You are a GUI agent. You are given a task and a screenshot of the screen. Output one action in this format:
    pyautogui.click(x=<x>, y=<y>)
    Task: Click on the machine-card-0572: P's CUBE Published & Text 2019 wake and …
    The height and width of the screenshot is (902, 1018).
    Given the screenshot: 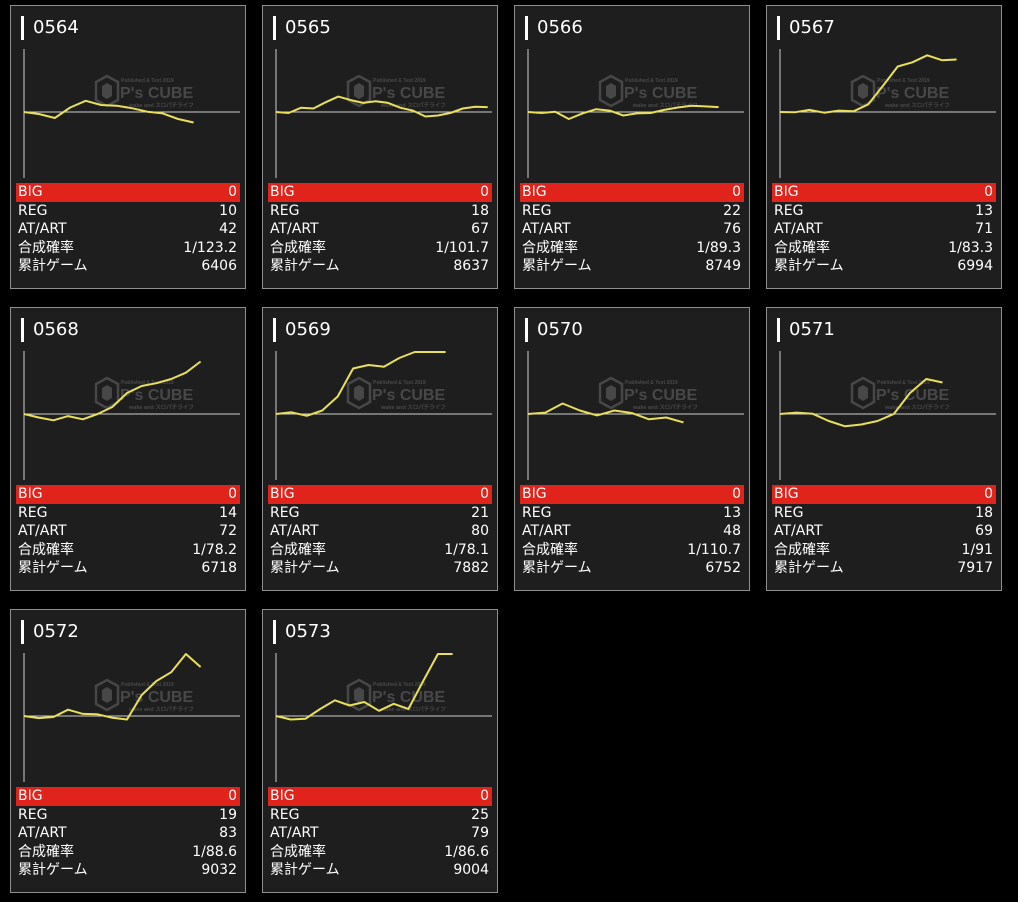 What is the action you would take?
    pyautogui.click(x=128, y=751)
    